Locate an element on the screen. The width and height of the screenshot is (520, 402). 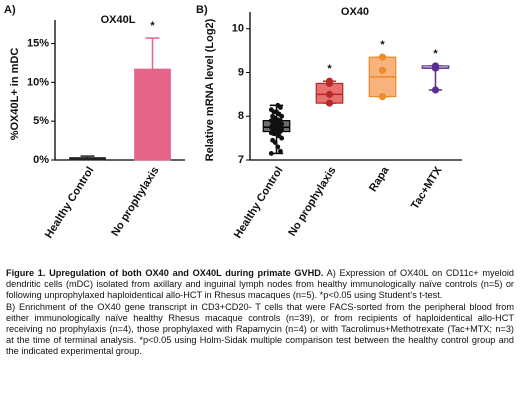
chart-title: OX40L is located at coordinates (118, 20).